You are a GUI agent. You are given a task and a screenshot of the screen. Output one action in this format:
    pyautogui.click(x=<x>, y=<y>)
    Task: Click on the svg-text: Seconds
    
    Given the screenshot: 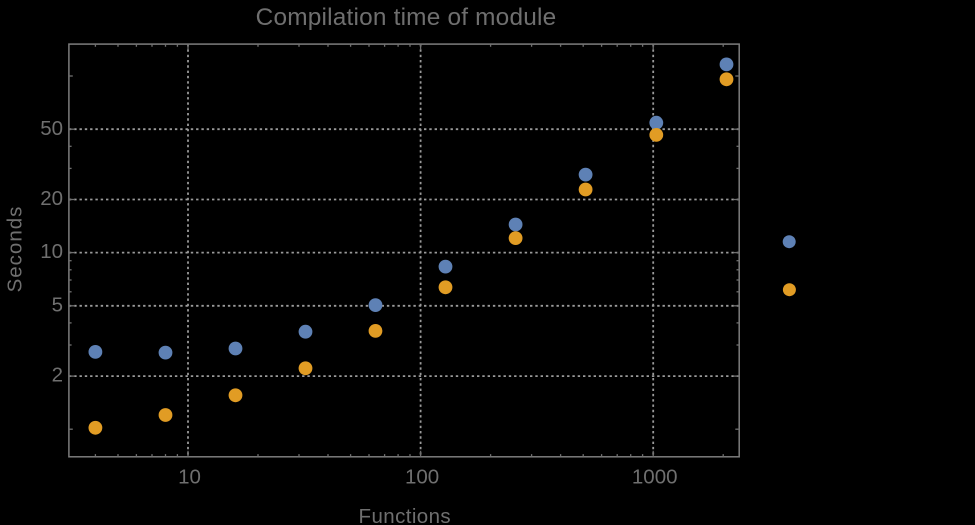 What is the action you would take?
    pyautogui.click(x=15, y=249)
    